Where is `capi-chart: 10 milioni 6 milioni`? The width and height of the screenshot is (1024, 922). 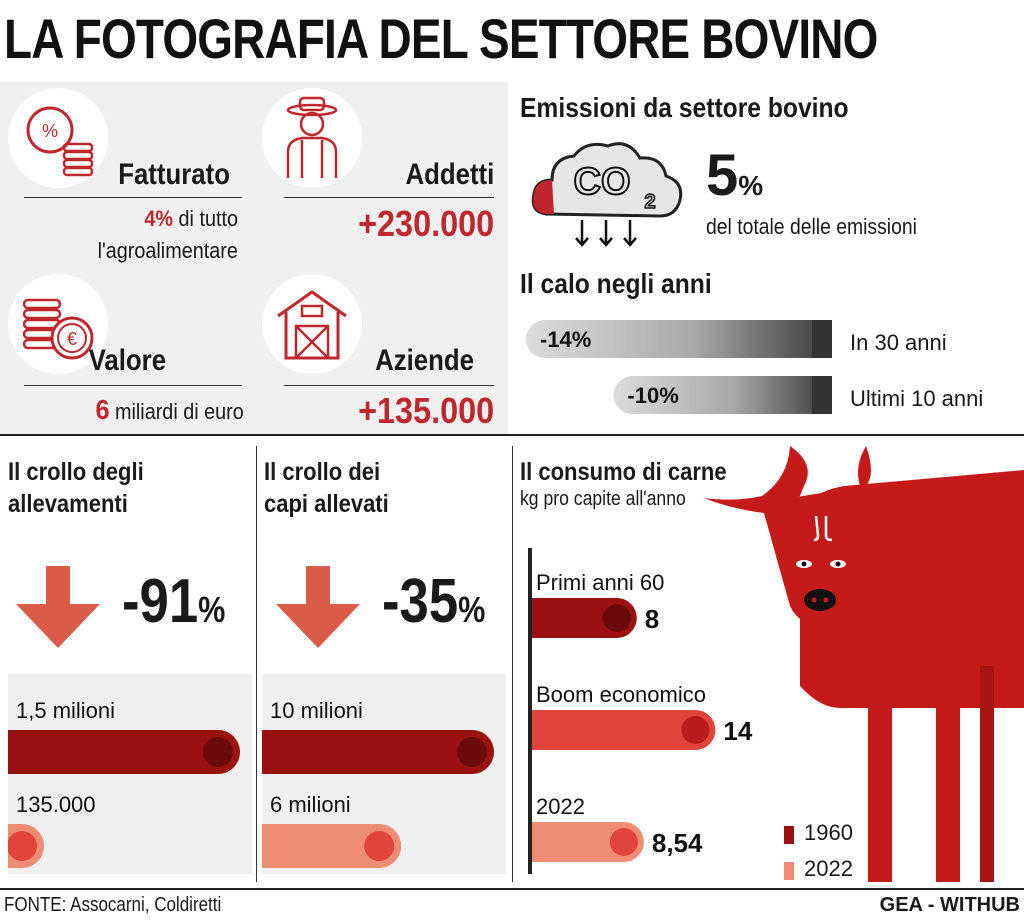
capi-chart: 10 milioni 6 milioni is located at coordinates (378, 783).